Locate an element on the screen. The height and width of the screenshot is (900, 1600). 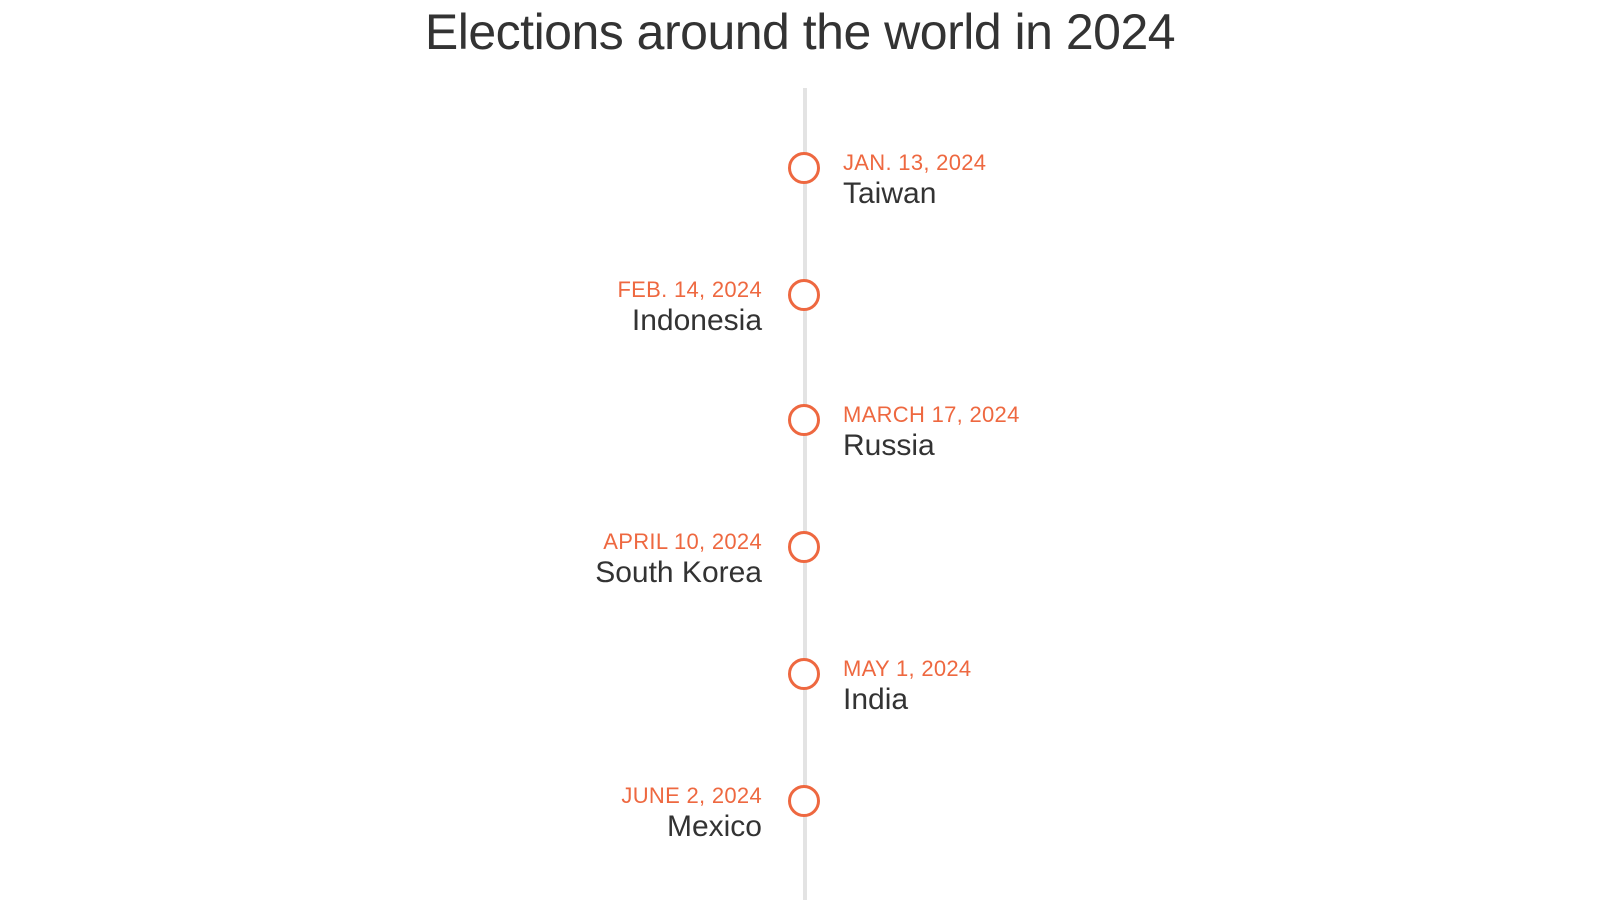
event-country: South Korea is located at coordinates (678, 572).